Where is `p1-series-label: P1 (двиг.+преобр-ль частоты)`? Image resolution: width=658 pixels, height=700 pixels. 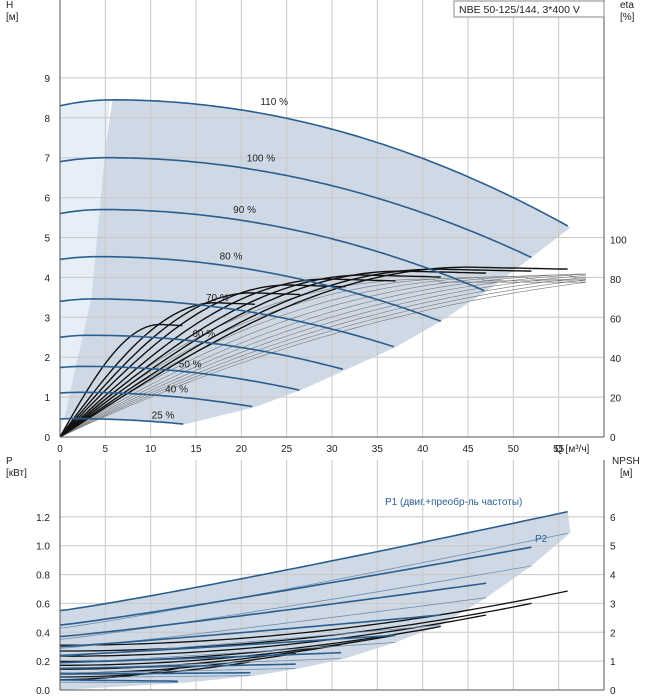 p1-series-label: P1 (двиг.+преобр-ль частоты) is located at coordinates (453, 502).